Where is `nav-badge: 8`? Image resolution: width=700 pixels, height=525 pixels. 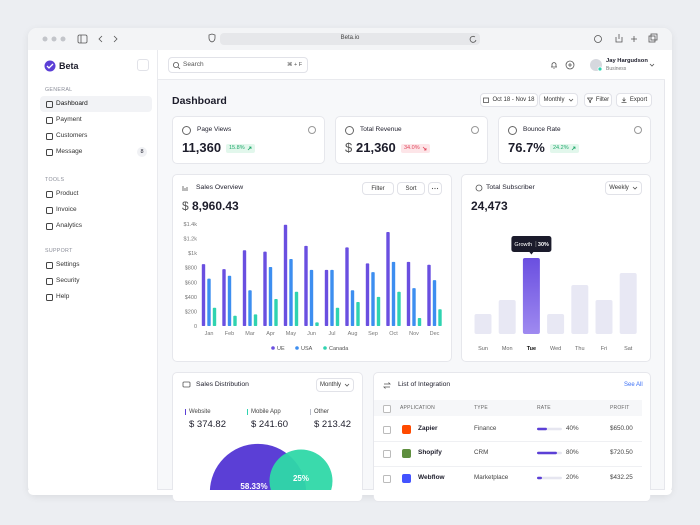 nav-badge: 8 is located at coordinates (142, 152).